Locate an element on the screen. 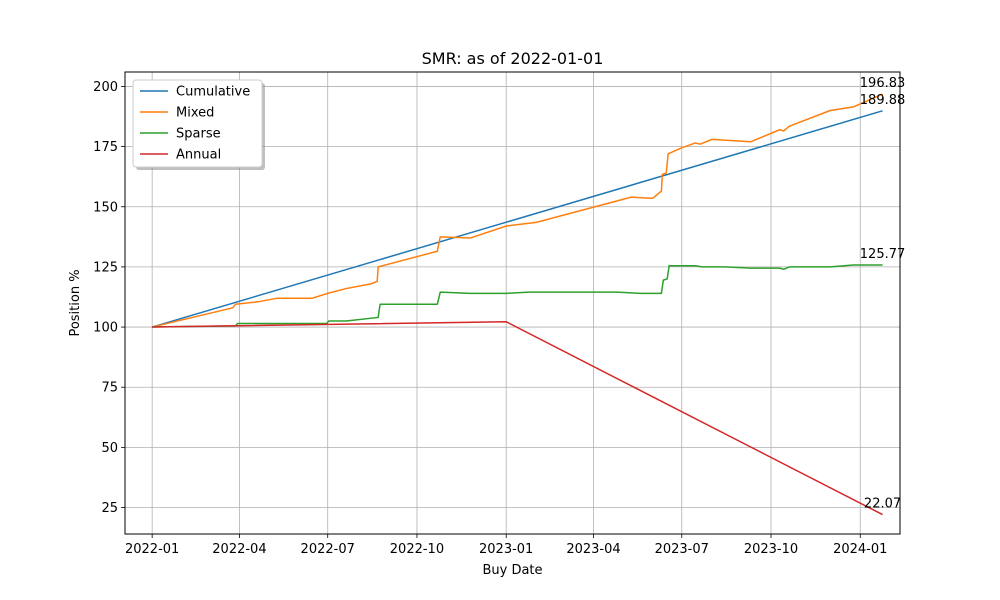 Image resolution: width=1000 pixels, height=600 pixels. y-tick-label: 25 is located at coordinates (109, 508).